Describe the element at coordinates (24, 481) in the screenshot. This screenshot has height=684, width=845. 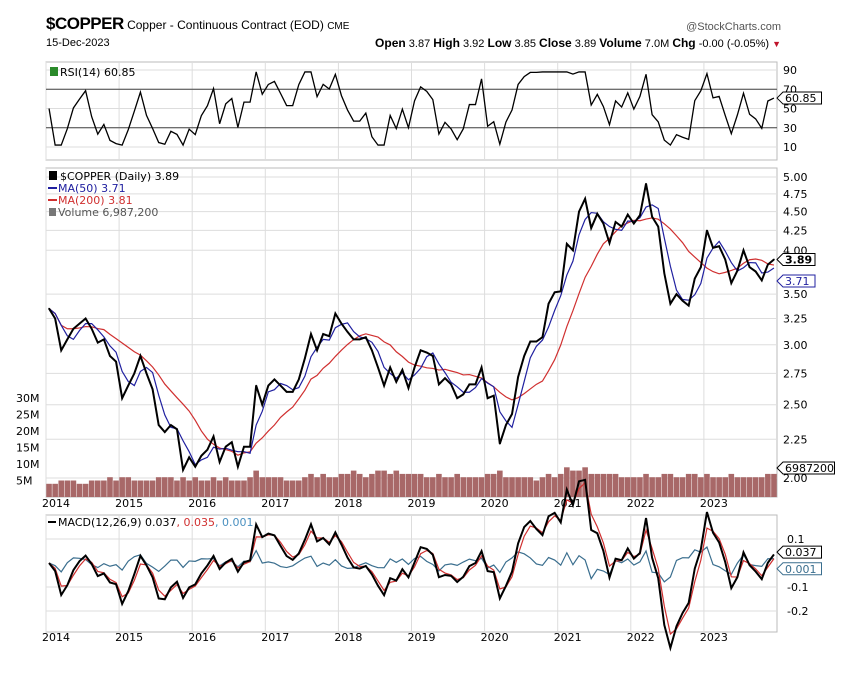
I see `volume-tick-label: 5M` at that location.